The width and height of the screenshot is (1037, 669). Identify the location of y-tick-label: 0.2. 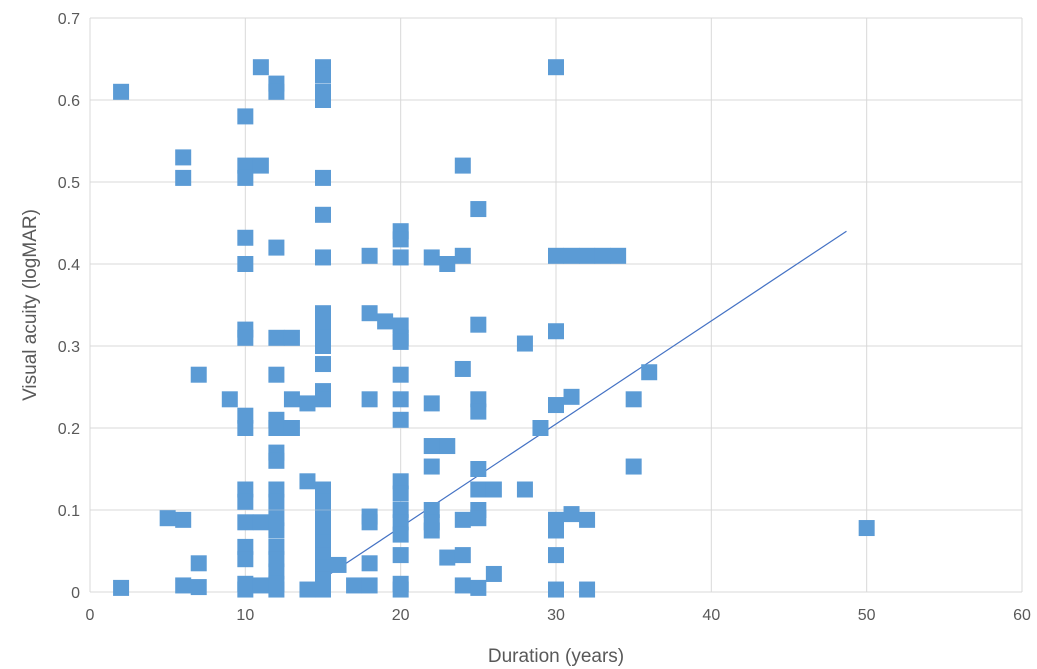
(69, 429).